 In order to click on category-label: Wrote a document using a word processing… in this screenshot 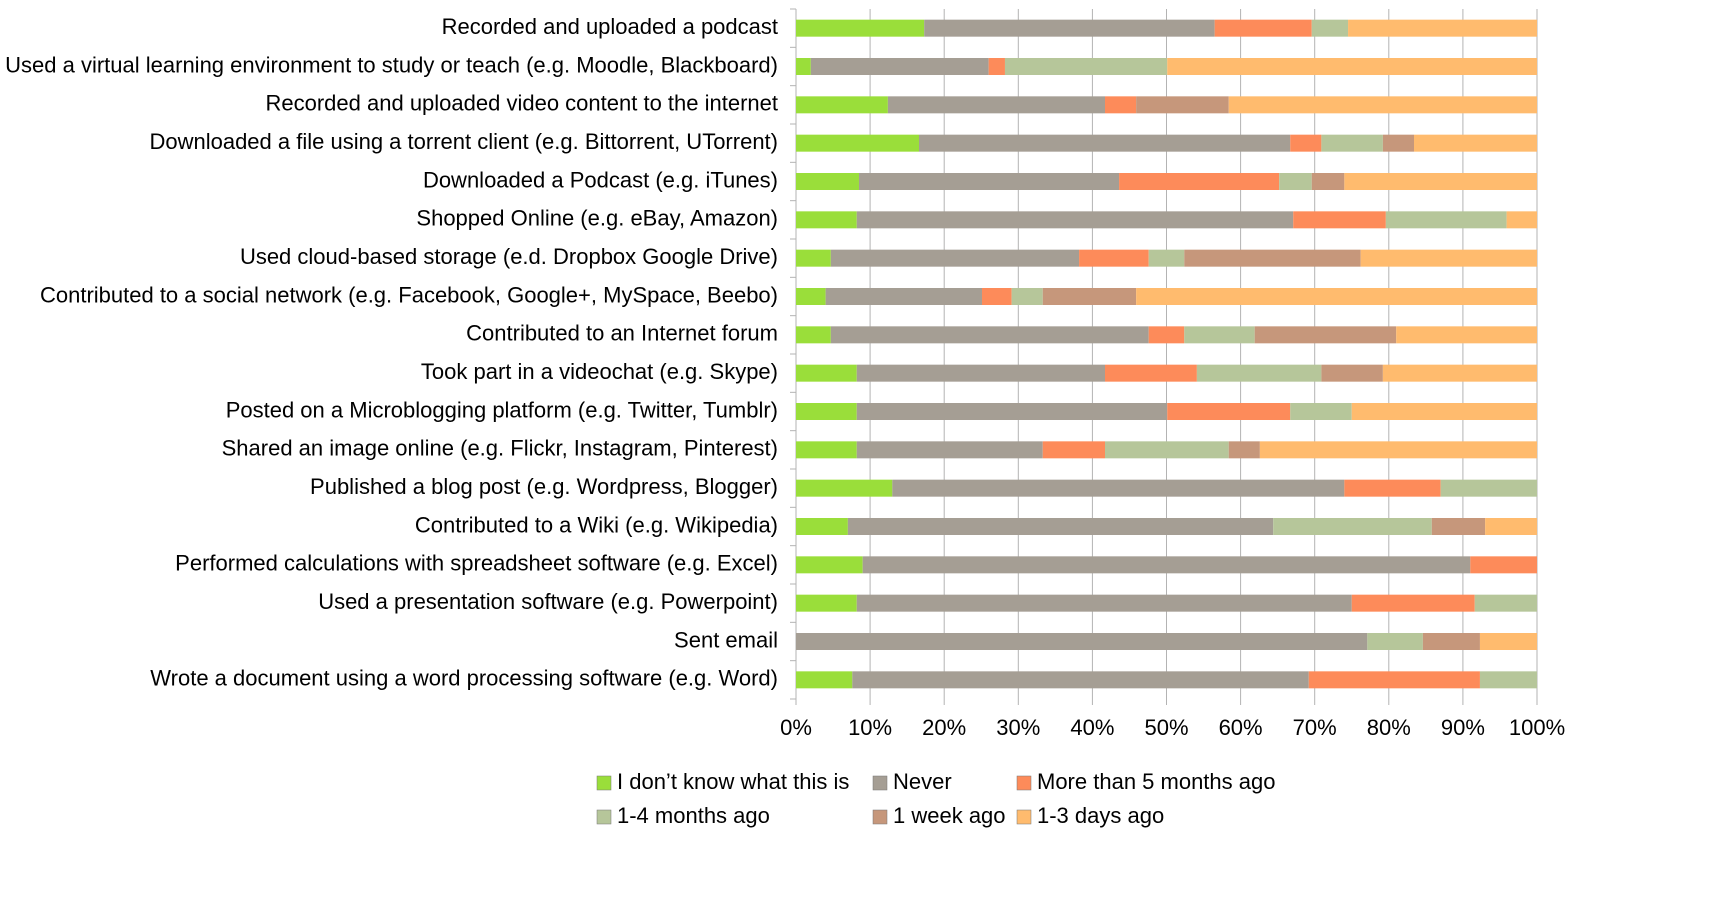, I will do `click(464, 678)`.